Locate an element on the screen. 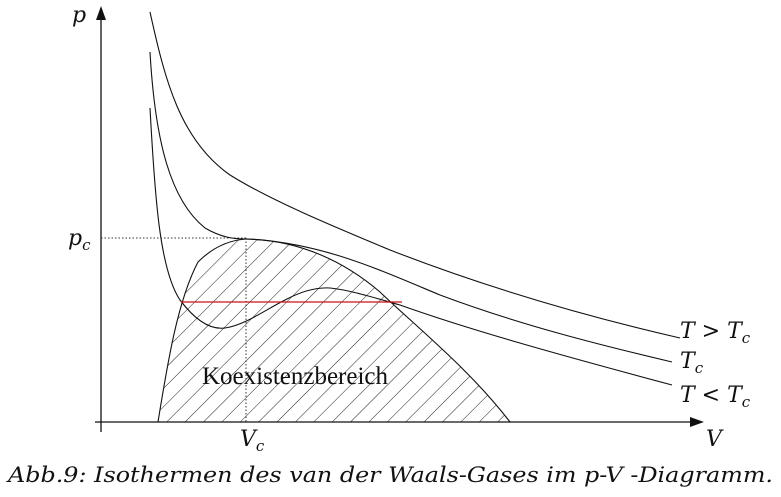 This screenshot has height=497, width=781. region-label: Koexistenzbereich is located at coordinates (295, 376).